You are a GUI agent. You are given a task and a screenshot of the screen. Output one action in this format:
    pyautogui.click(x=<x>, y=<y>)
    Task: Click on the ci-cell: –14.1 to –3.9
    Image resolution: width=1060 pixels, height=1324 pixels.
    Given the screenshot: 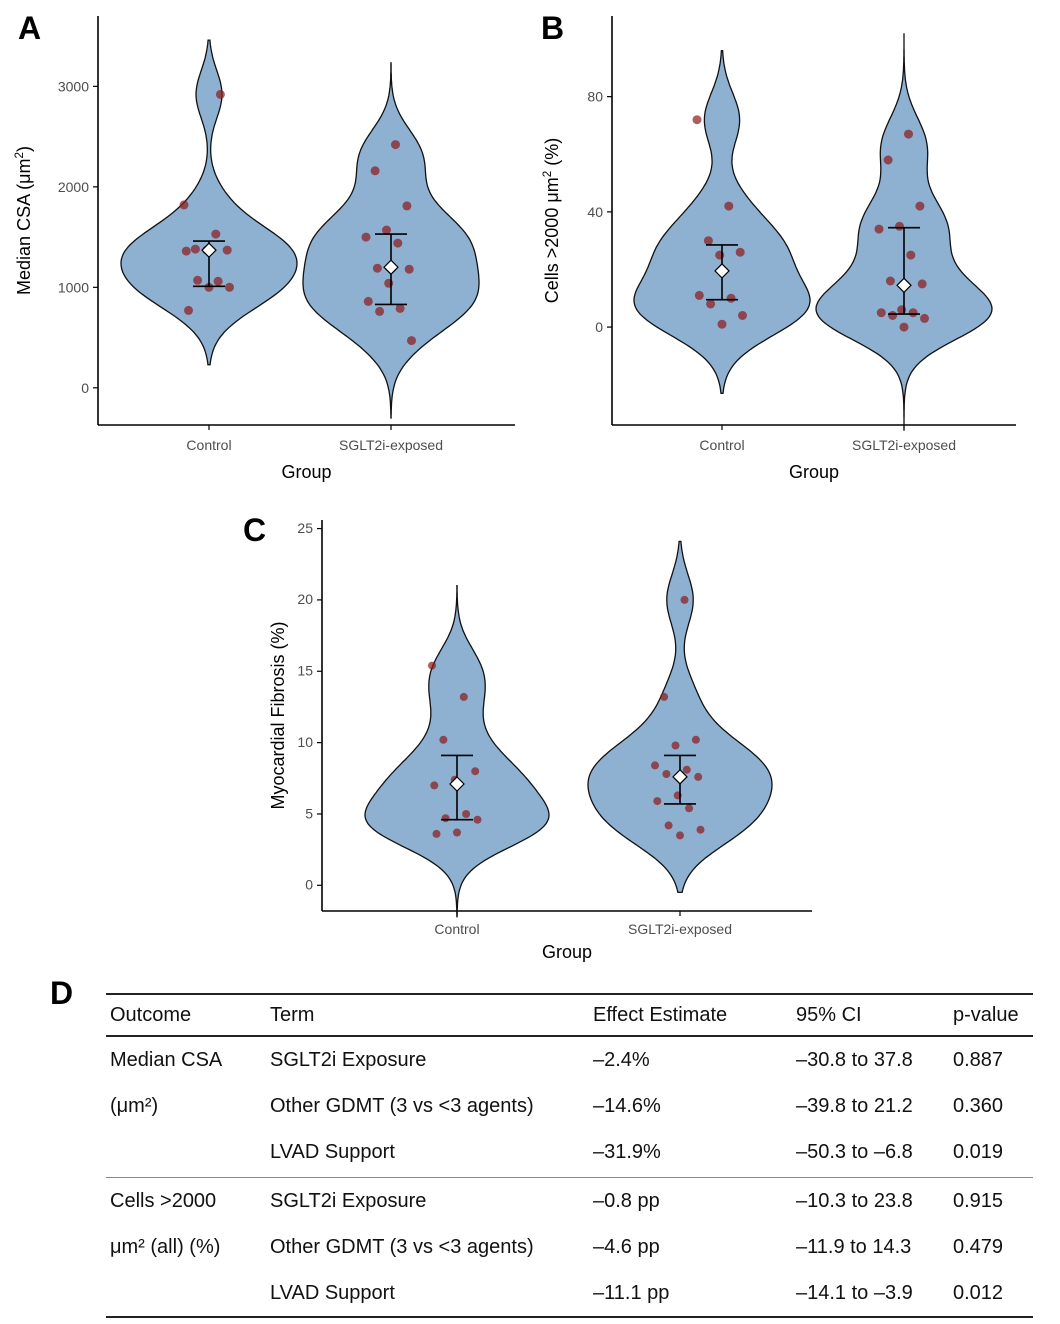 What is the action you would take?
    pyautogui.click(x=854, y=1292)
    